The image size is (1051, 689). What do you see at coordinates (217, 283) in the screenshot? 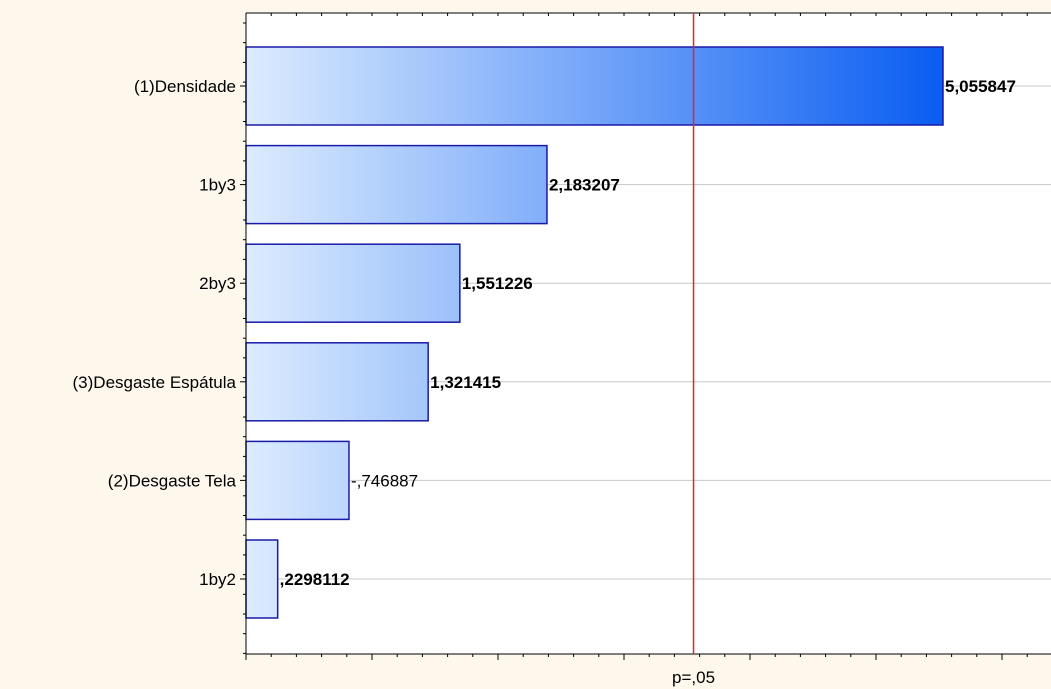
I see `category-label: 2by3` at bounding box center [217, 283].